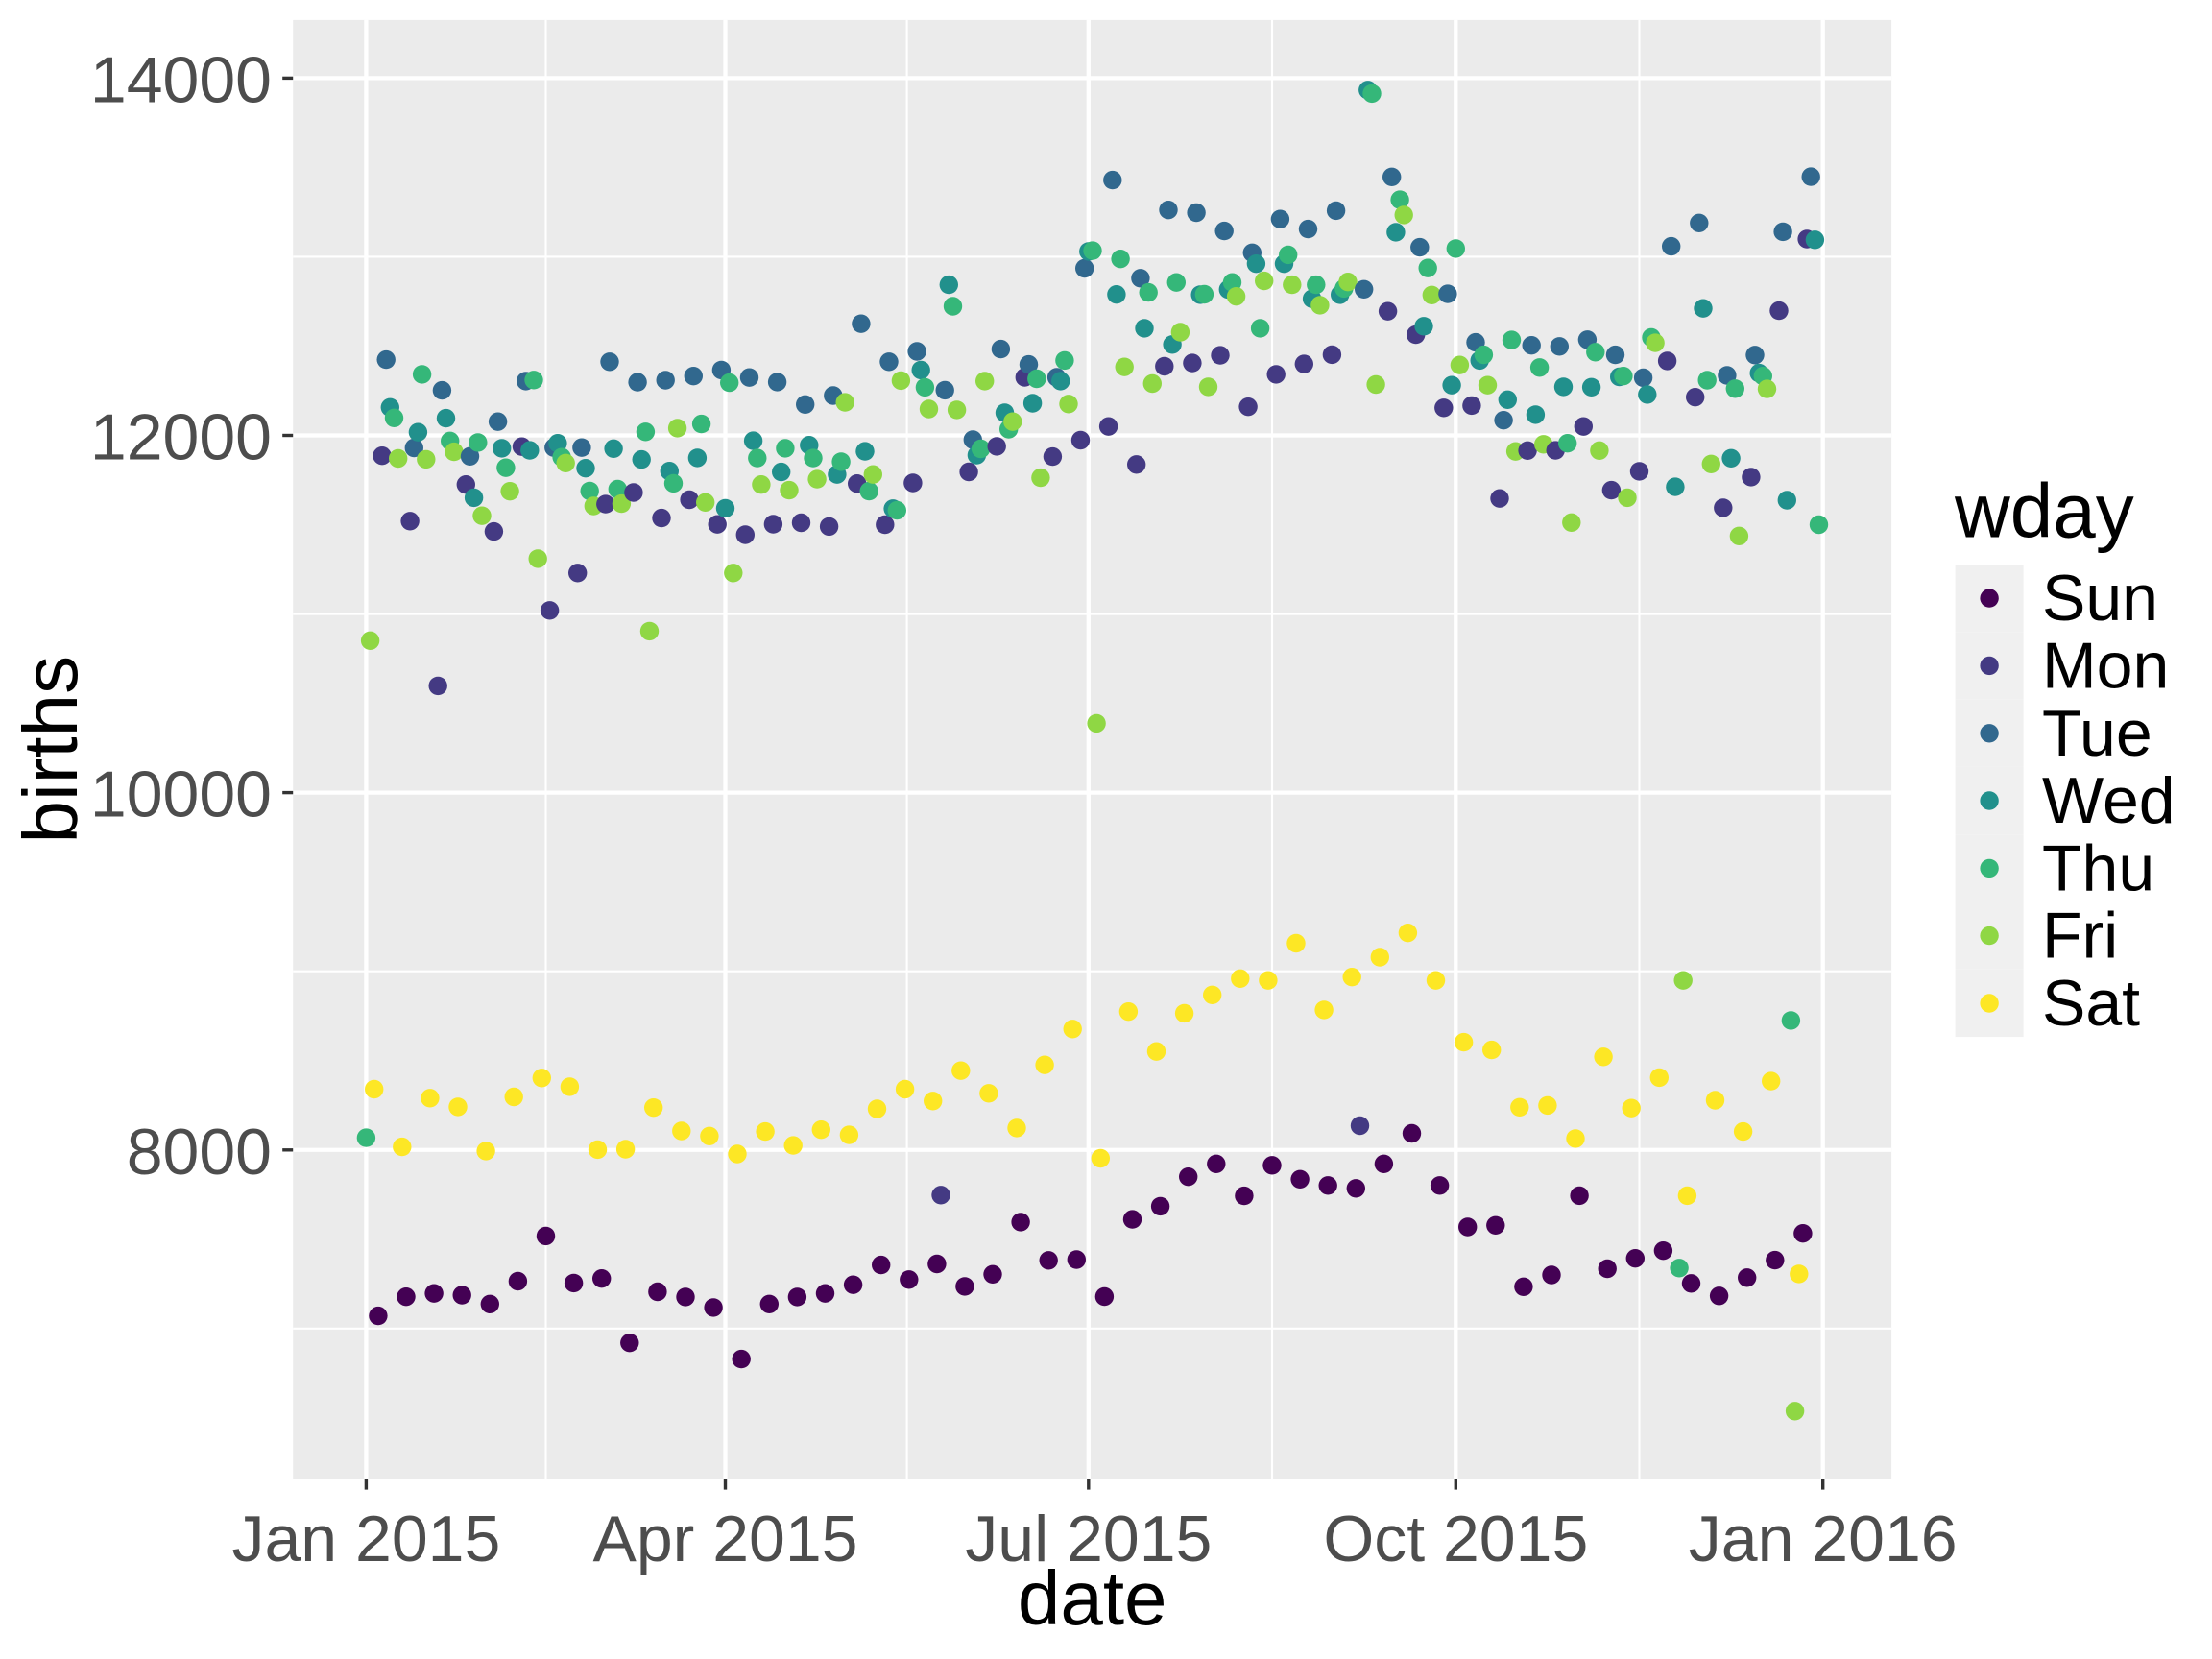 This screenshot has width=2212, height=1659. I want to click on svg-text: Tue, so click(2097, 734).